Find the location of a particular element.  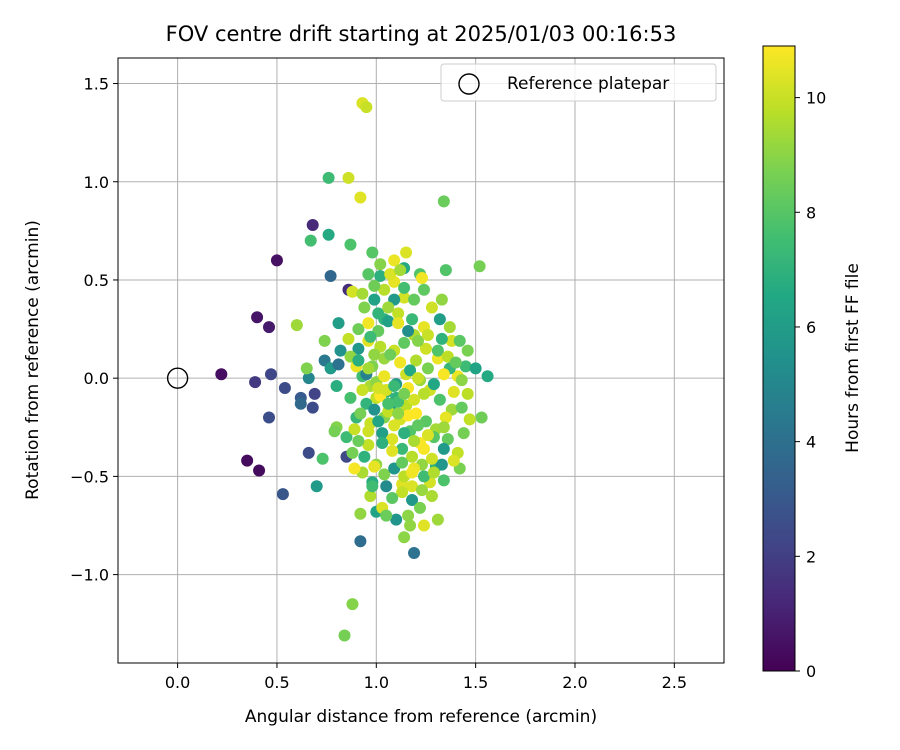

x-axis-ticks: 0.0 0.5 1.0 1.5 2.0 2.5 is located at coordinates (426, 677).